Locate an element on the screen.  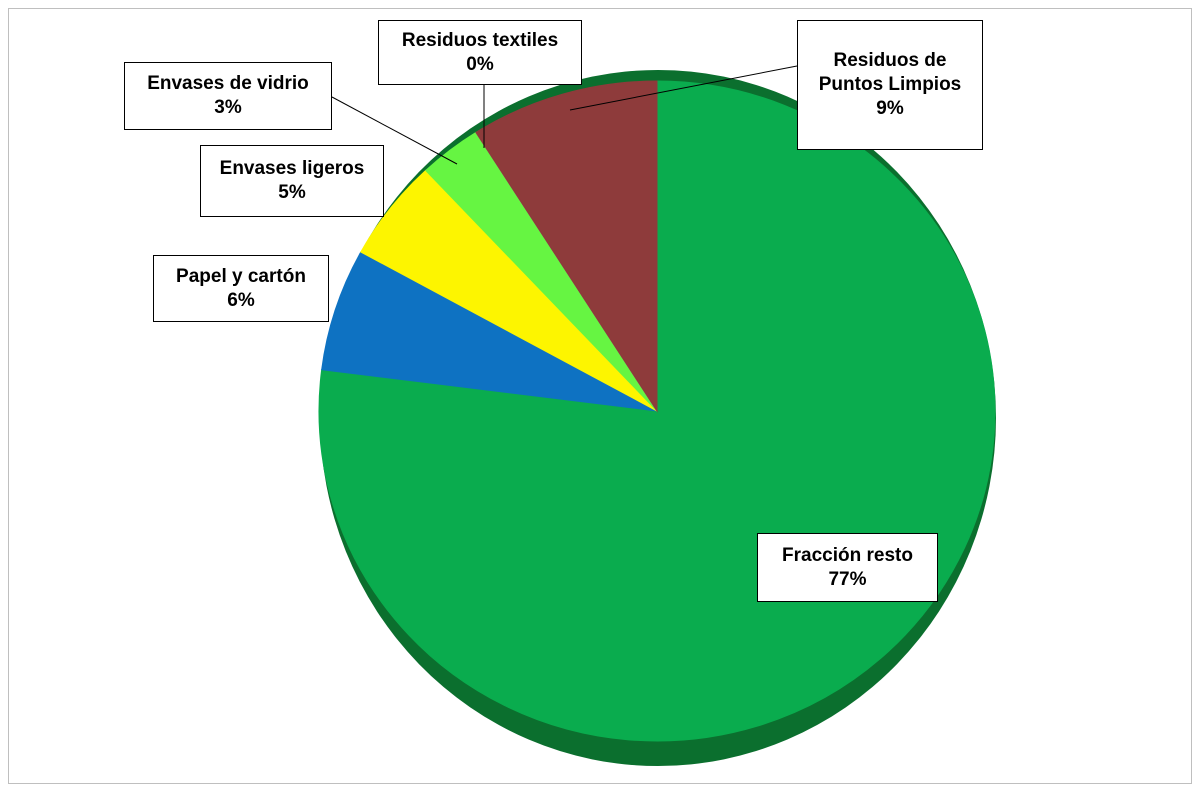
label-value: 5% is located at coordinates (292, 192).